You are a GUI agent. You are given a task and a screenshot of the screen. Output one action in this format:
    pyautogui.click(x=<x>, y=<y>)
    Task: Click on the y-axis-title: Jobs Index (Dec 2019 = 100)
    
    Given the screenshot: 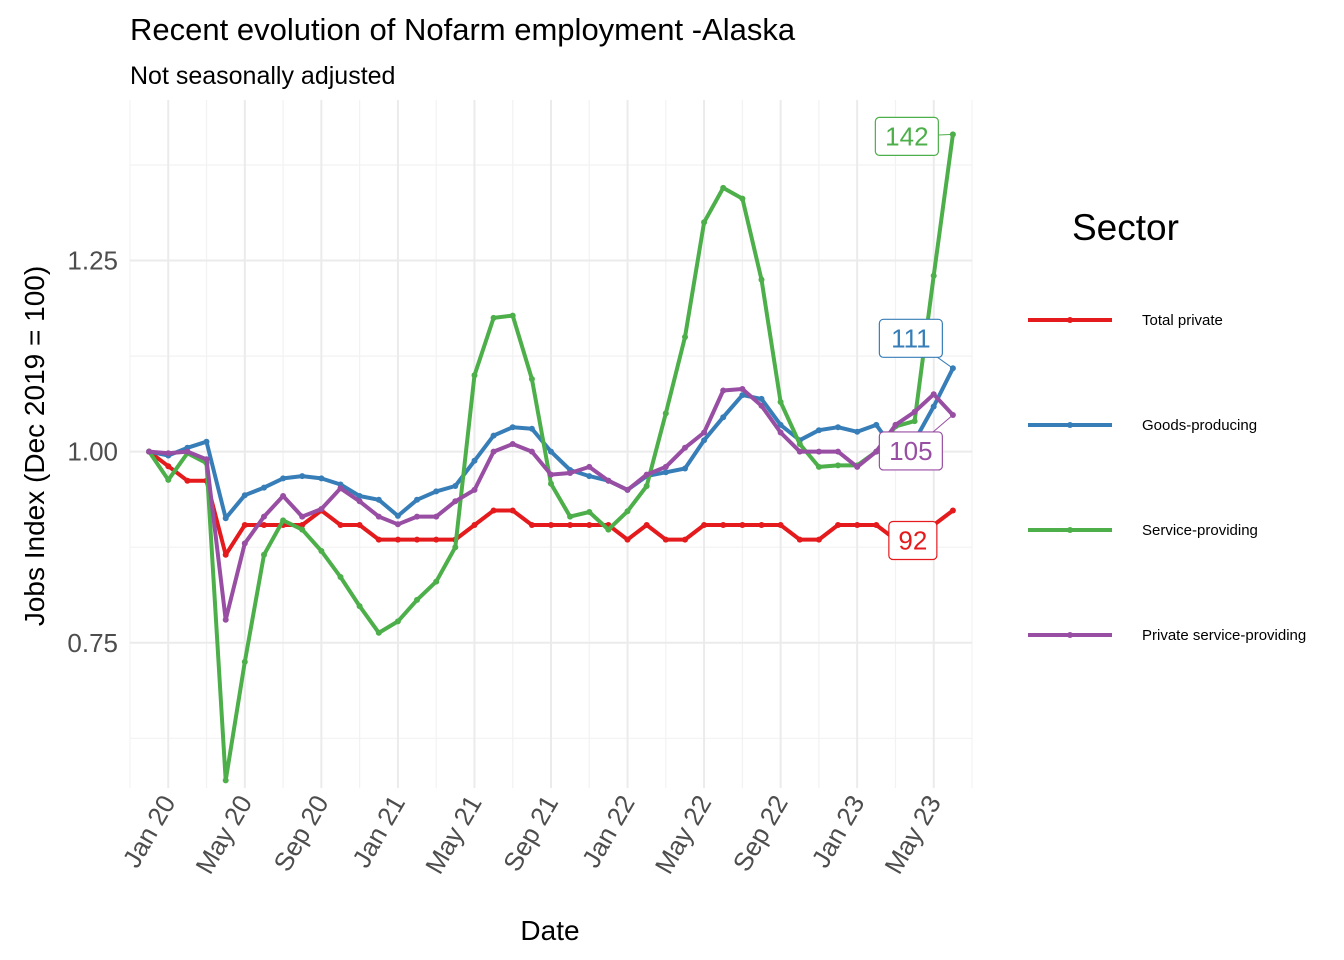 What is the action you would take?
    pyautogui.click(x=34, y=446)
    